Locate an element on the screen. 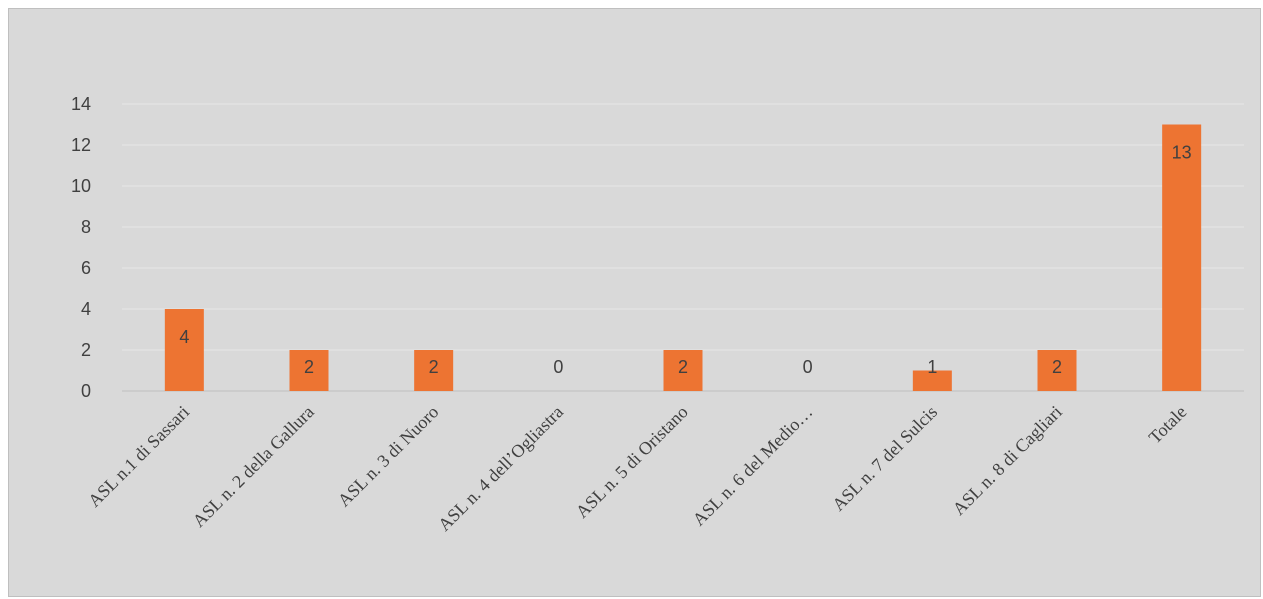 This screenshot has width=1263, height=599. y-tick-label: 8 is located at coordinates (86, 227).